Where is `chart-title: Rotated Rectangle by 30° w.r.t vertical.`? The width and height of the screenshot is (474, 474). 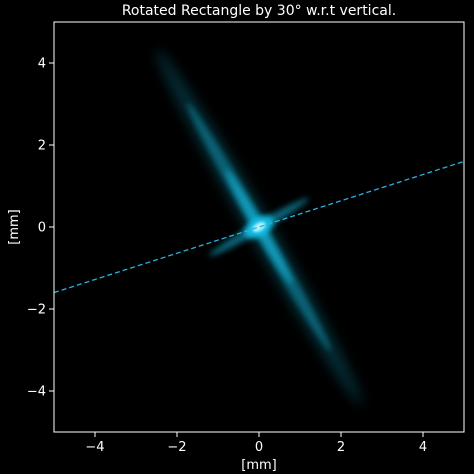
chart-title: Rotated Rectangle by 30° w.r.t vertical. is located at coordinates (259, 11).